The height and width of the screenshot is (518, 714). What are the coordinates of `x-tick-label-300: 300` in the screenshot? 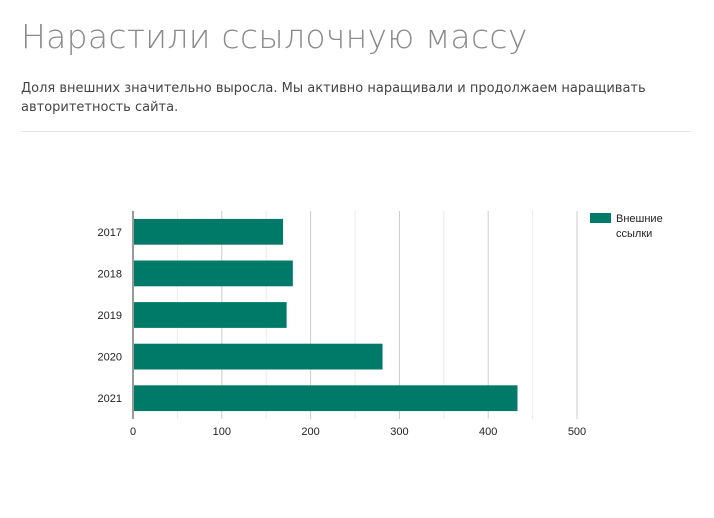 It's located at (399, 432).